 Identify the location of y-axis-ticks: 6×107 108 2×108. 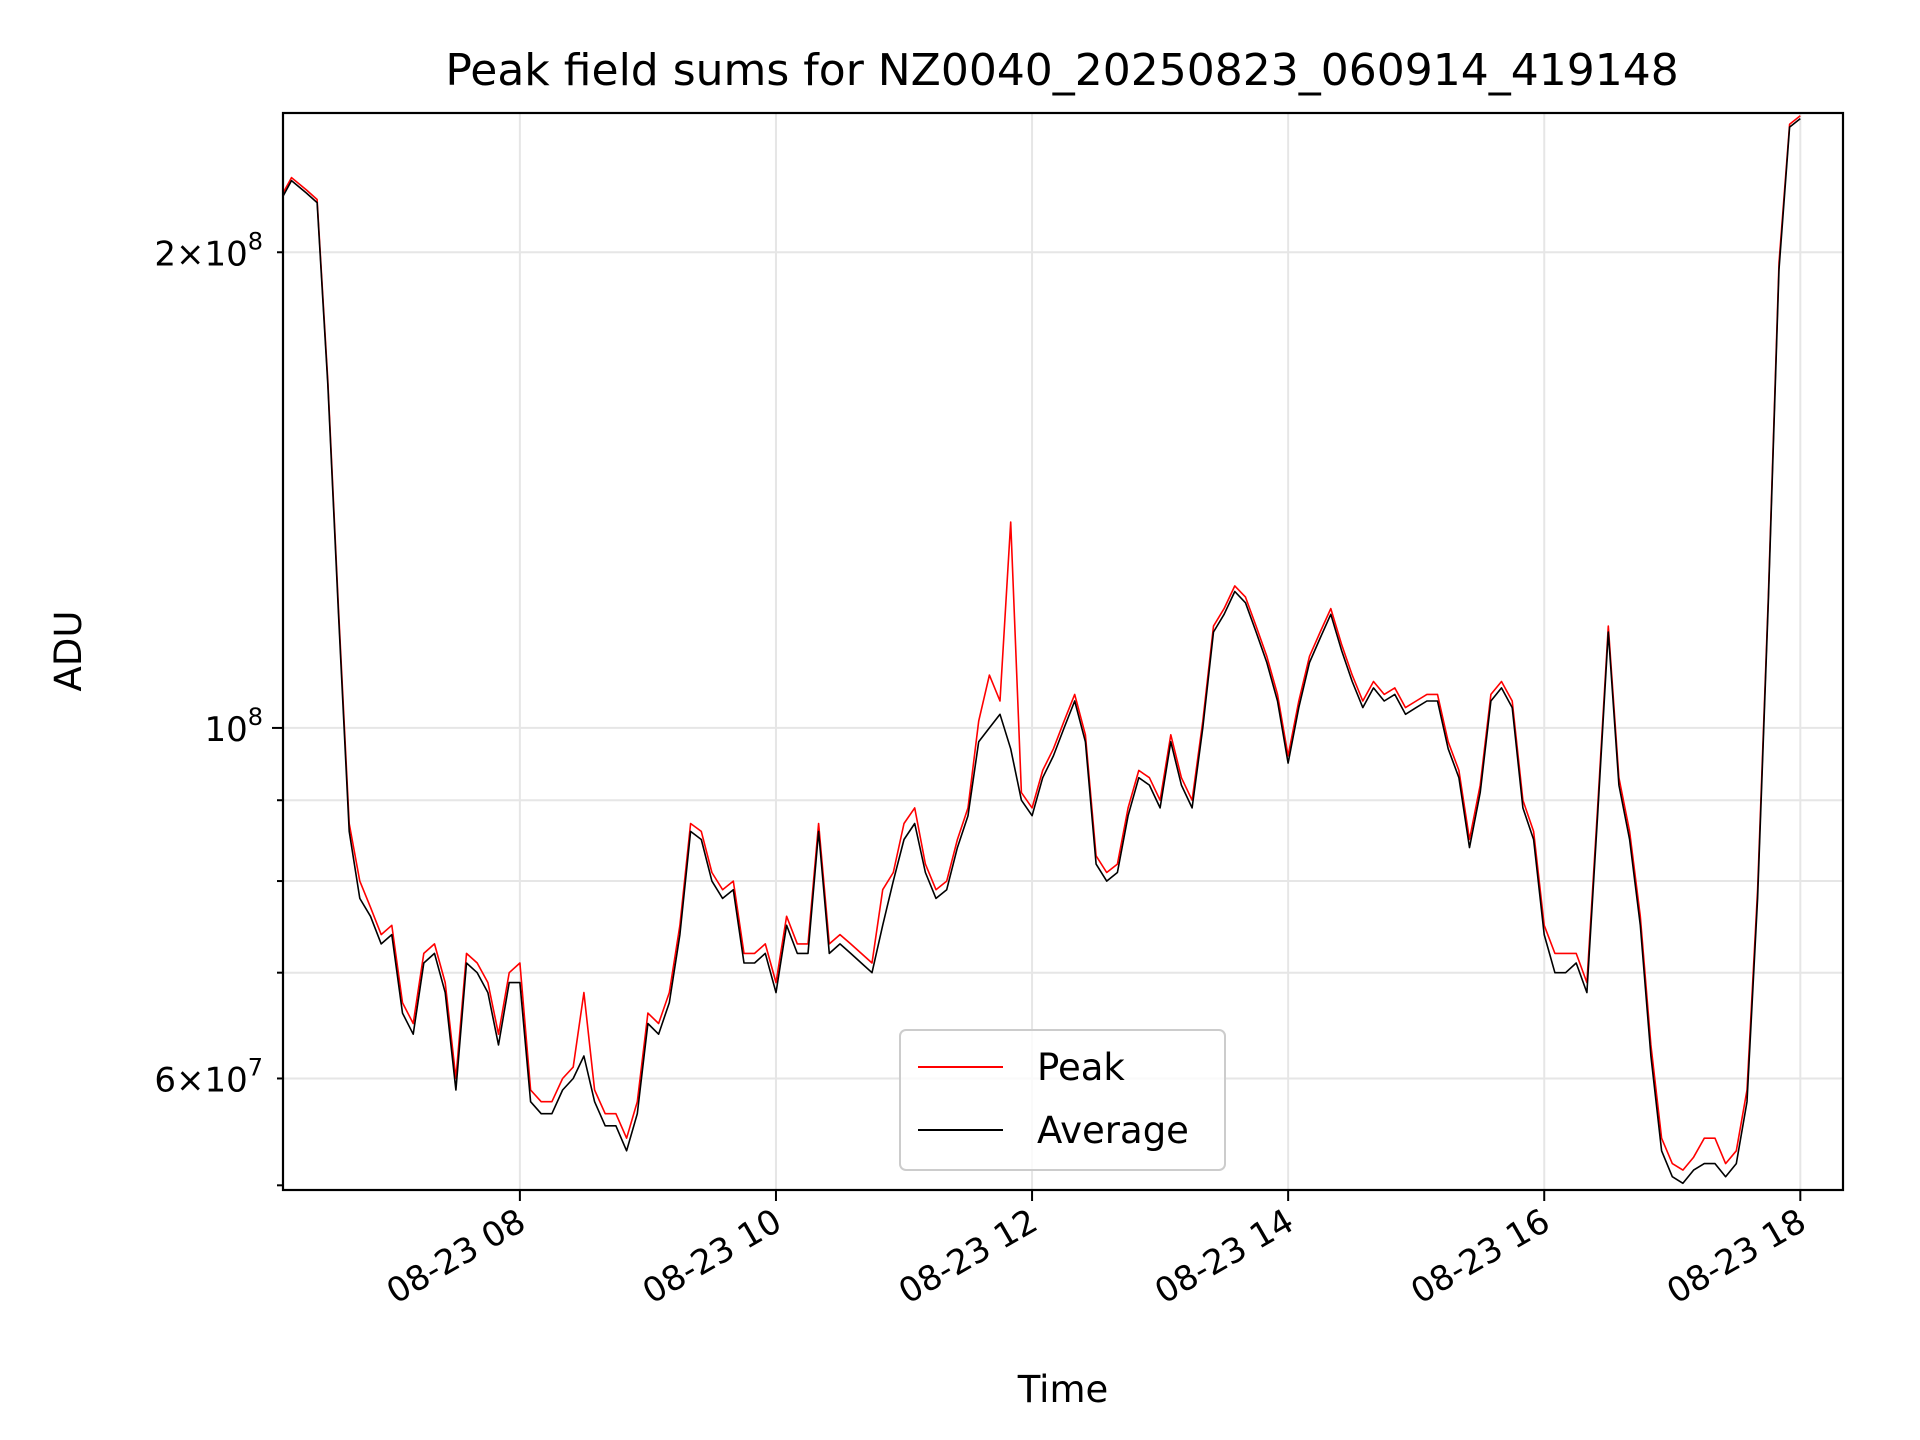
(218, 707).